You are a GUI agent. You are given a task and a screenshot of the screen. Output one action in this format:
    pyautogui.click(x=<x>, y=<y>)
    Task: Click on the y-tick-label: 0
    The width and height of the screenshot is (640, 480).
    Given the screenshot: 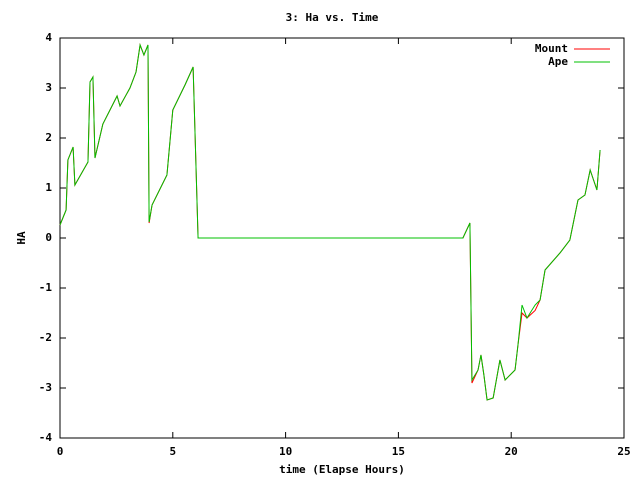 What is the action you would take?
    pyautogui.click(x=48, y=237)
    